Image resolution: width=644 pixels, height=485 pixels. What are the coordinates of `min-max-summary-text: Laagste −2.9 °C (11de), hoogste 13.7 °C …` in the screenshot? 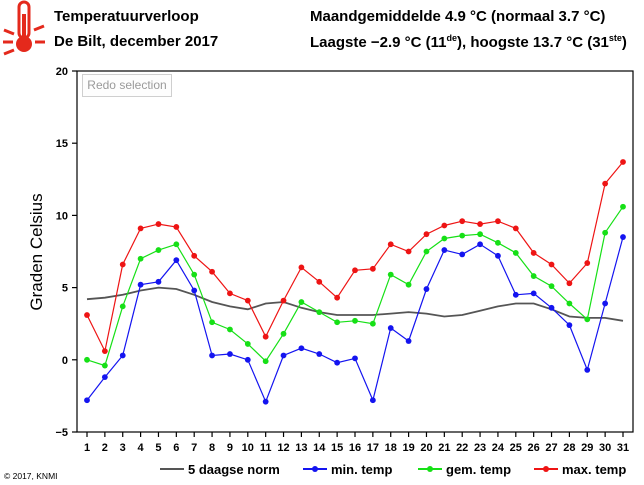 It's located at (468, 42).